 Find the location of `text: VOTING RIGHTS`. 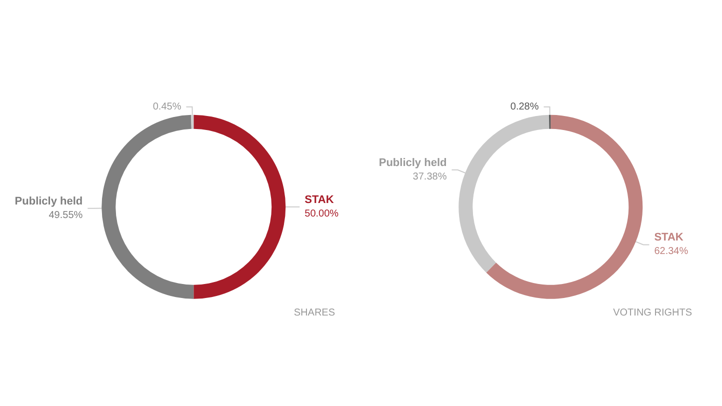

text: VOTING RIGHTS is located at coordinates (652, 313).